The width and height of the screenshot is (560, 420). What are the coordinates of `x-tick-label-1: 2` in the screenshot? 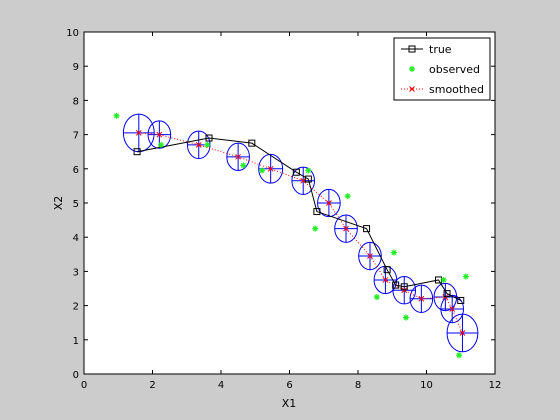 It's located at (152, 385).